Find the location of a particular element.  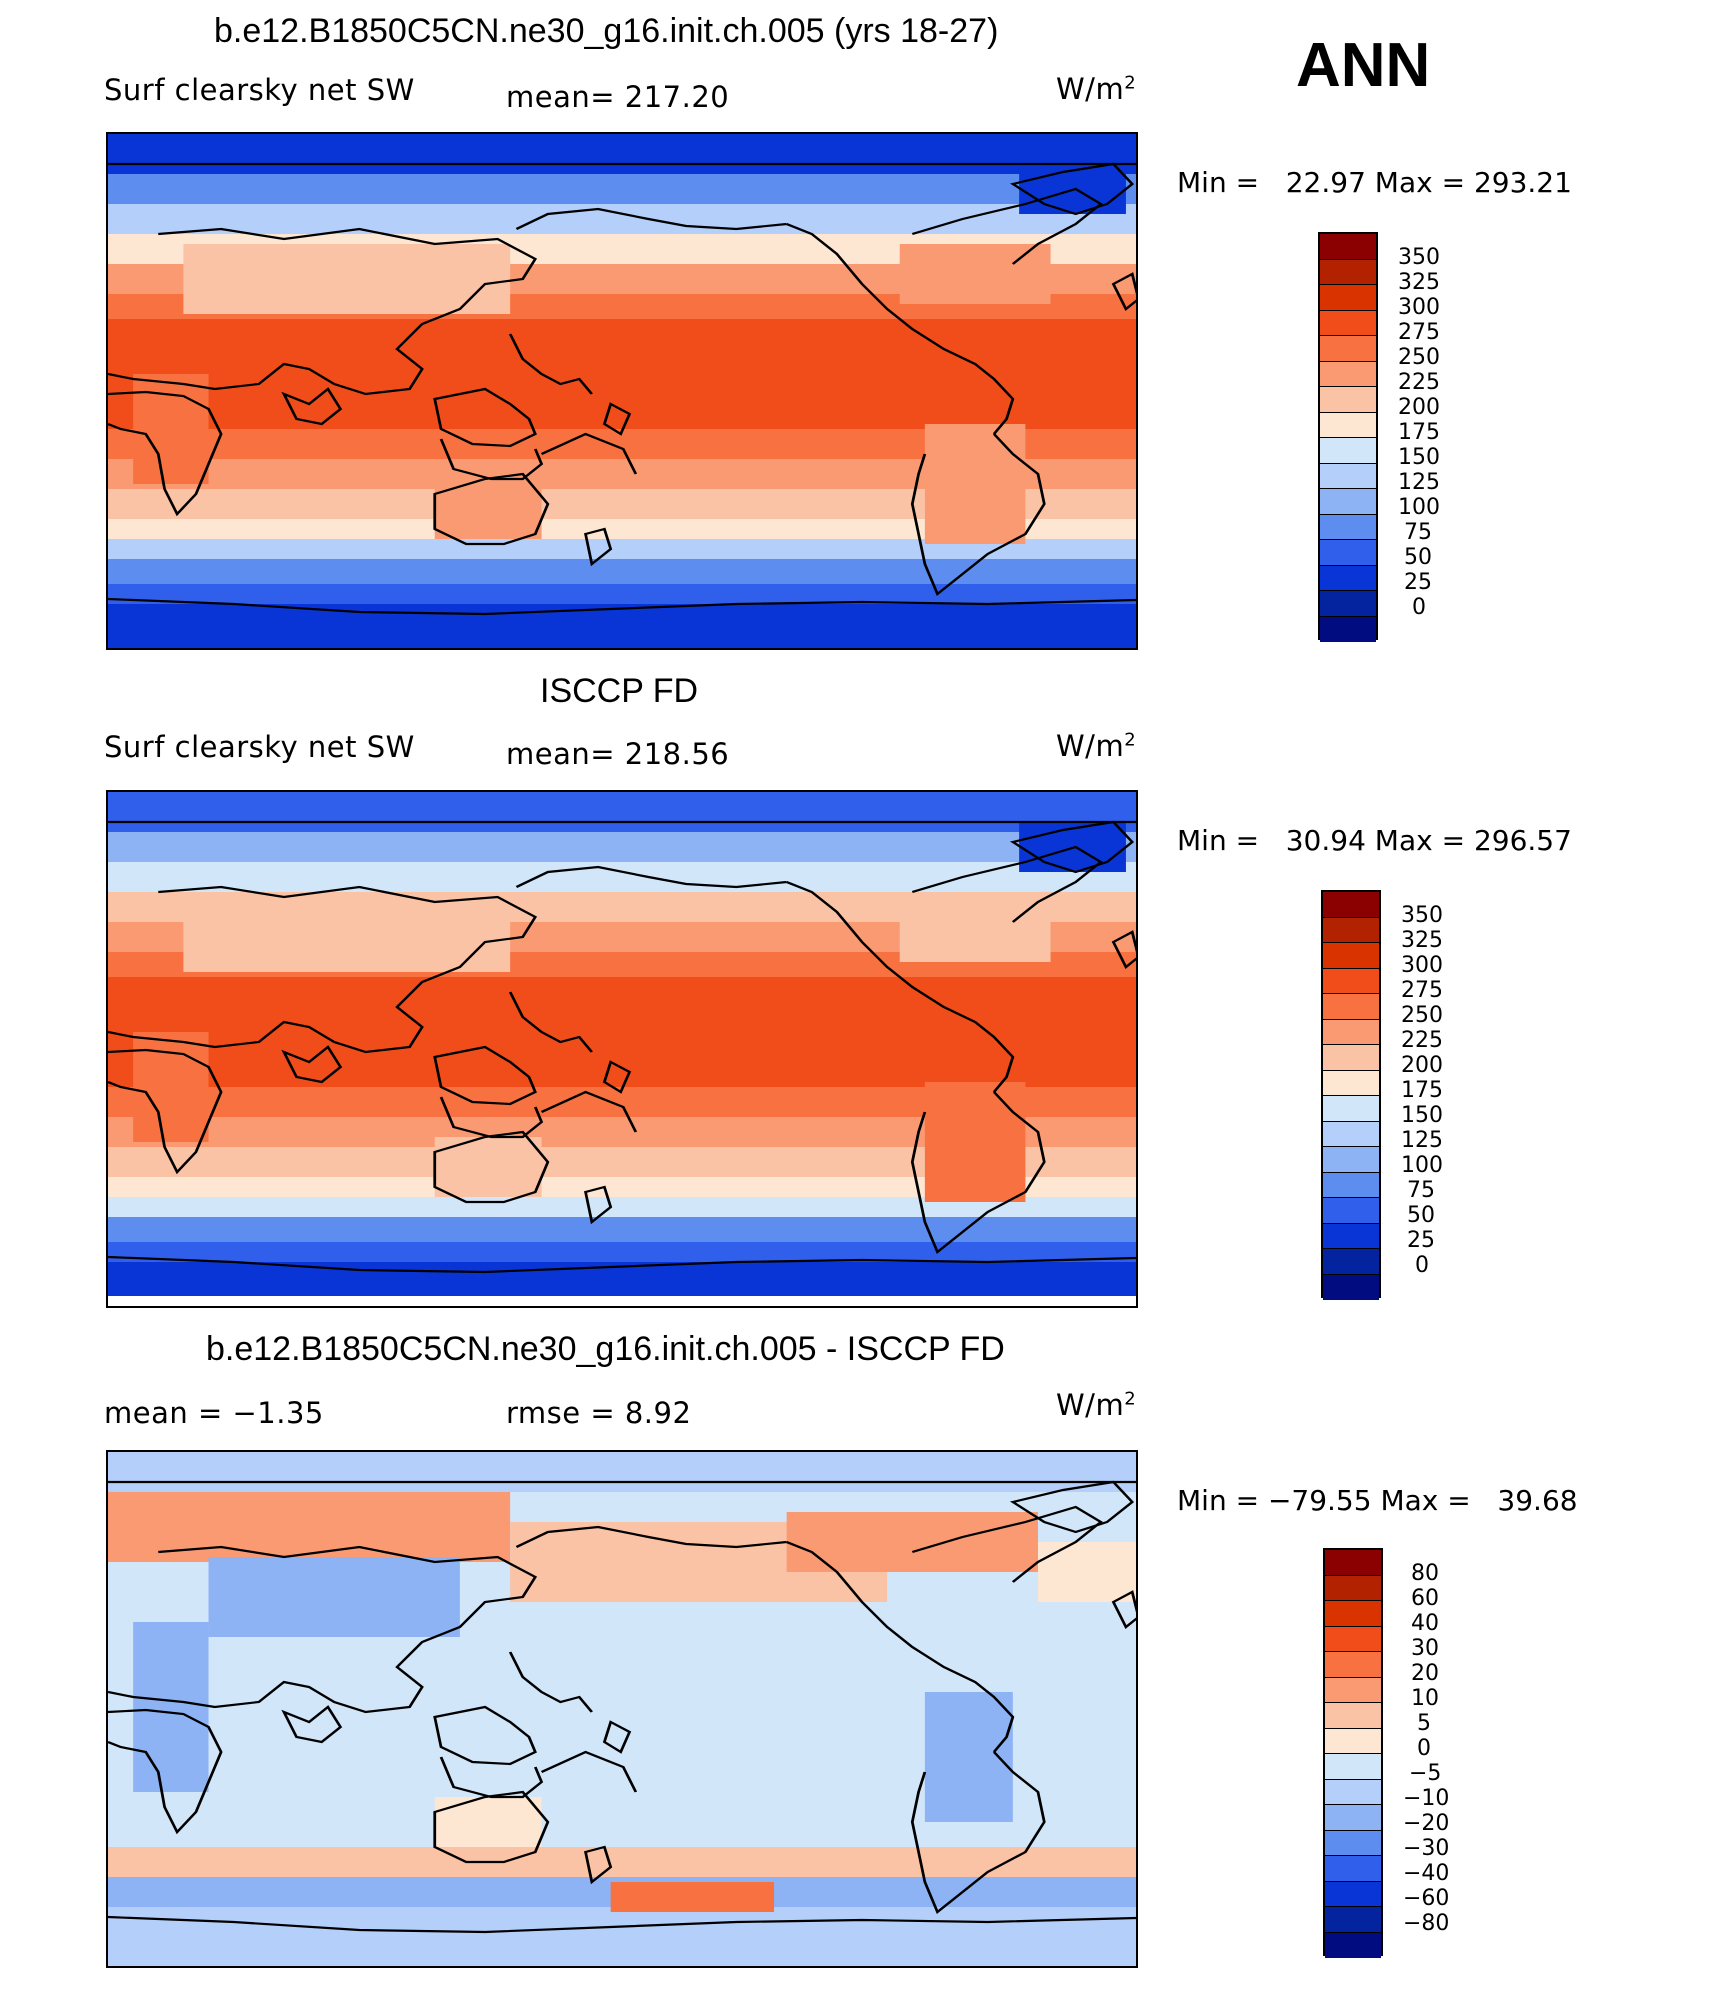

panel3-units: W/m2 is located at coordinates (1096, 1405).